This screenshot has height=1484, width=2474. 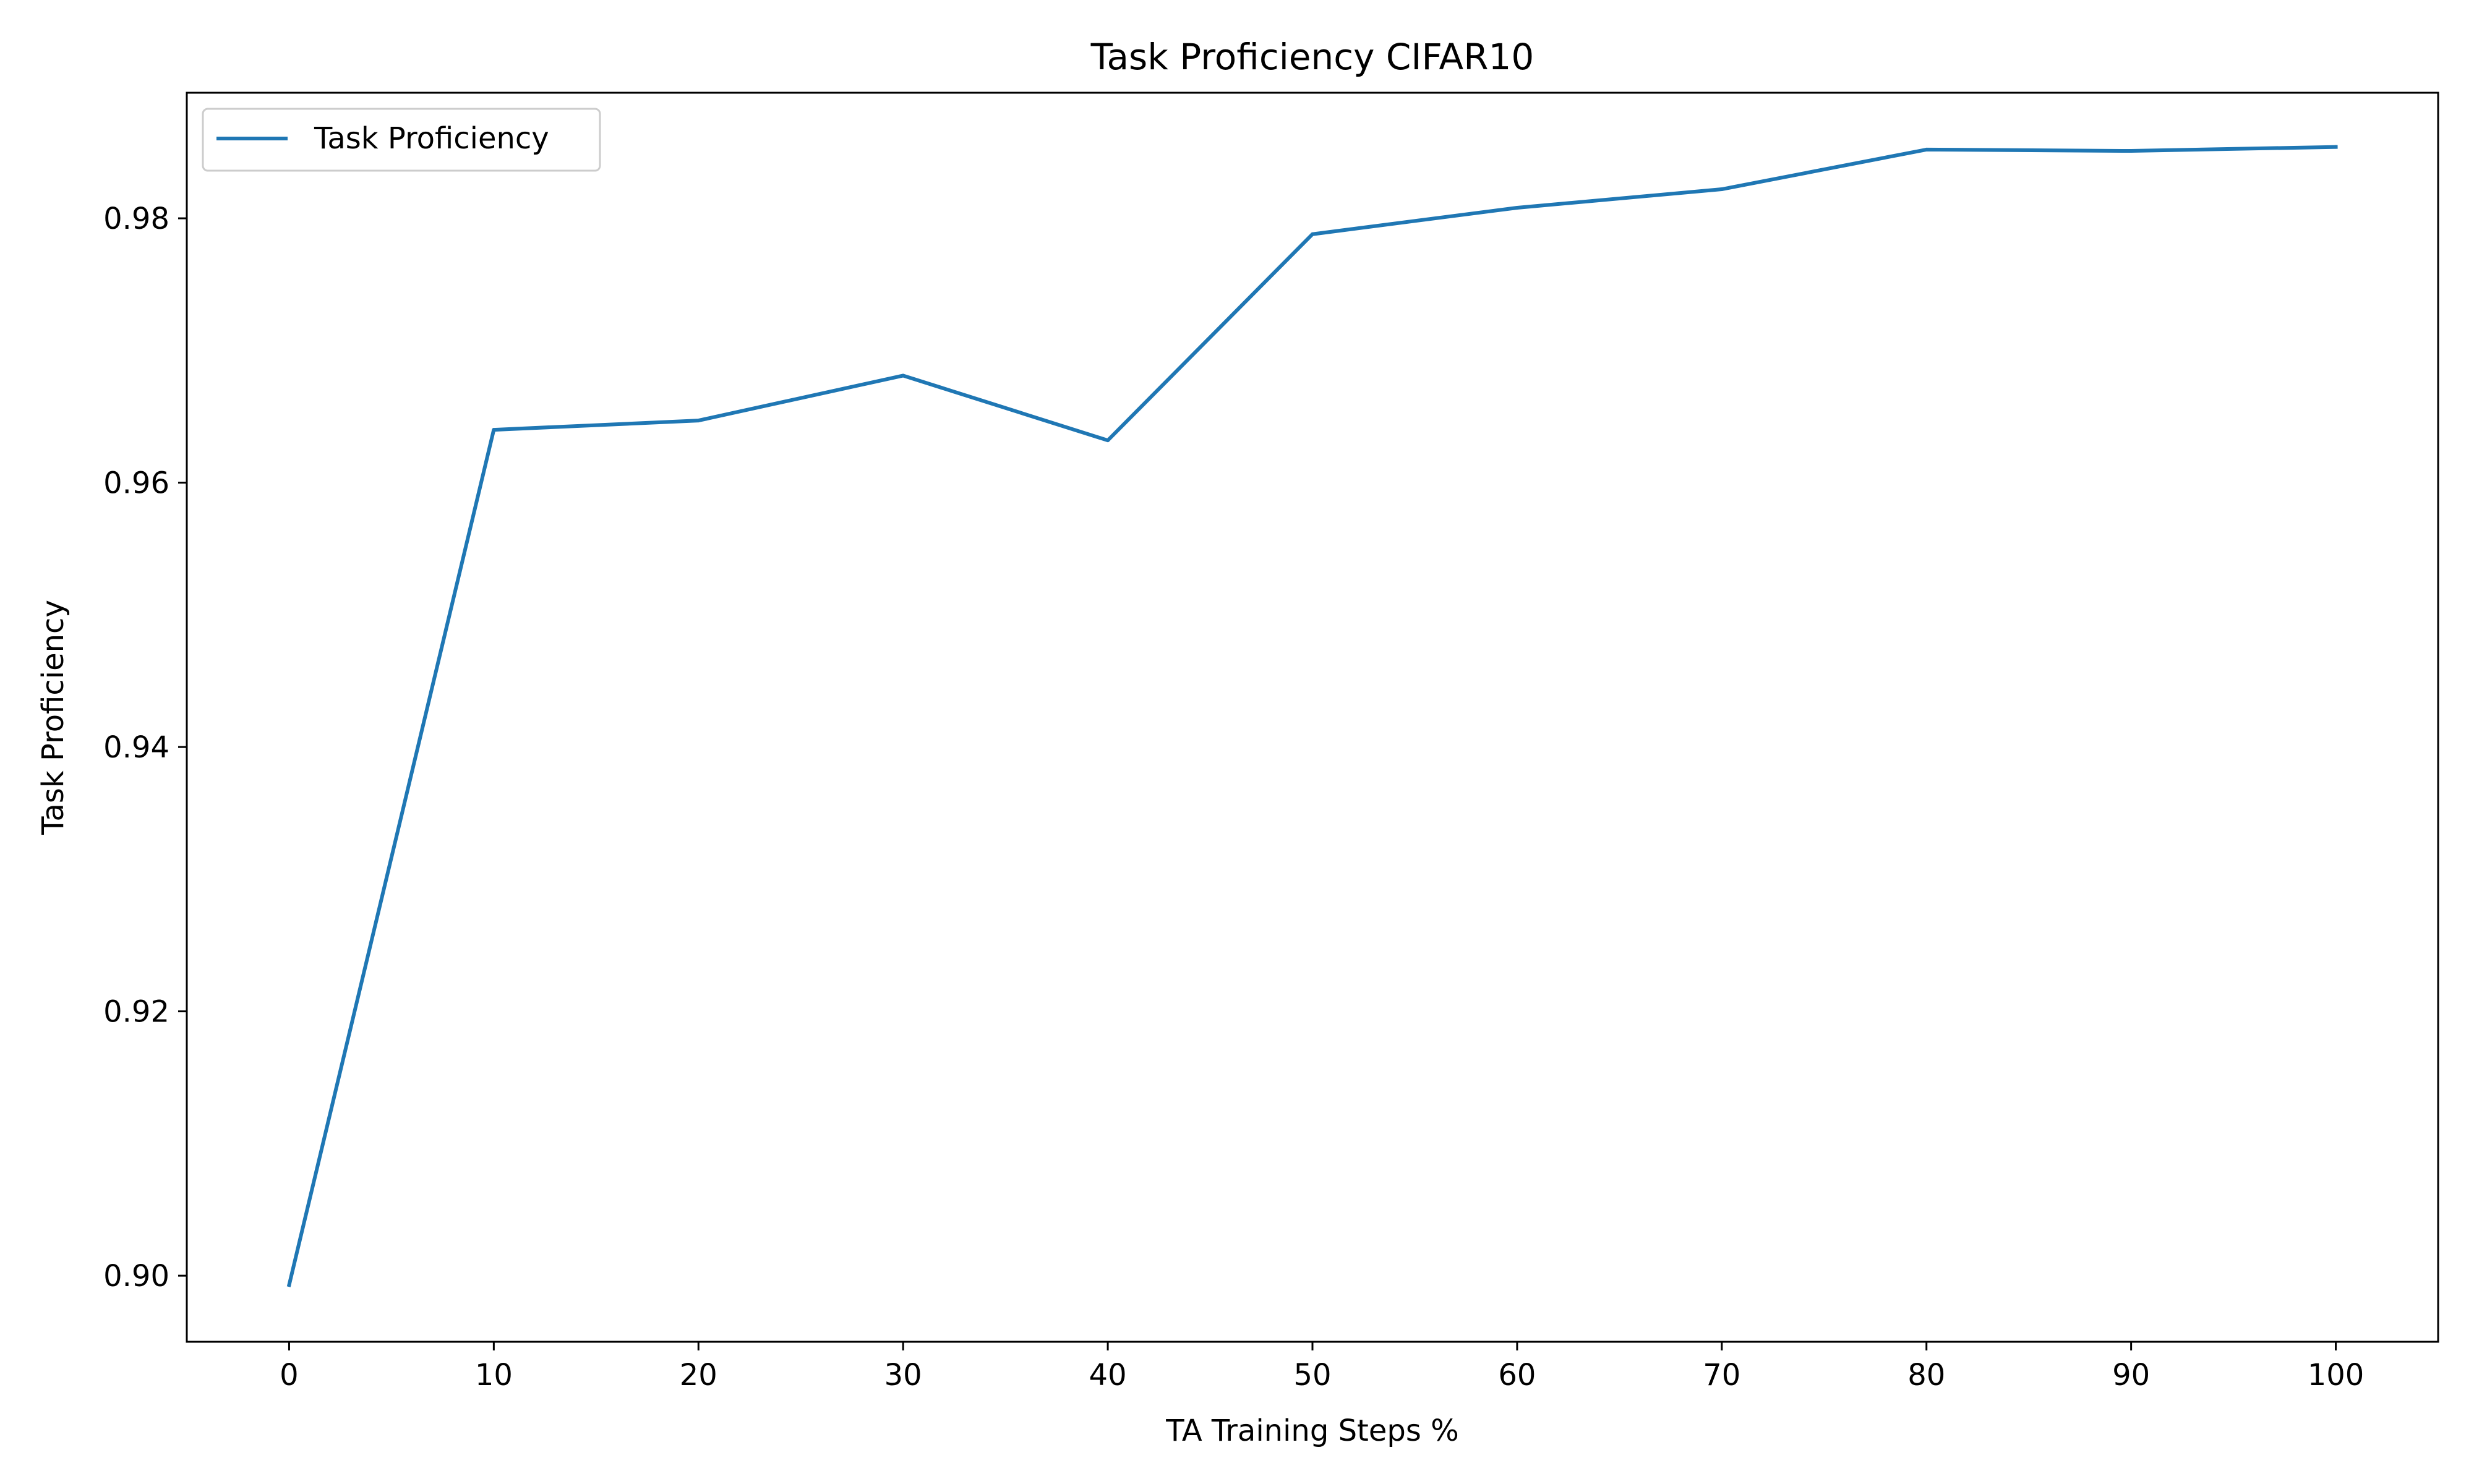 I want to click on x-tick-label: 0, so click(x=289, y=1375).